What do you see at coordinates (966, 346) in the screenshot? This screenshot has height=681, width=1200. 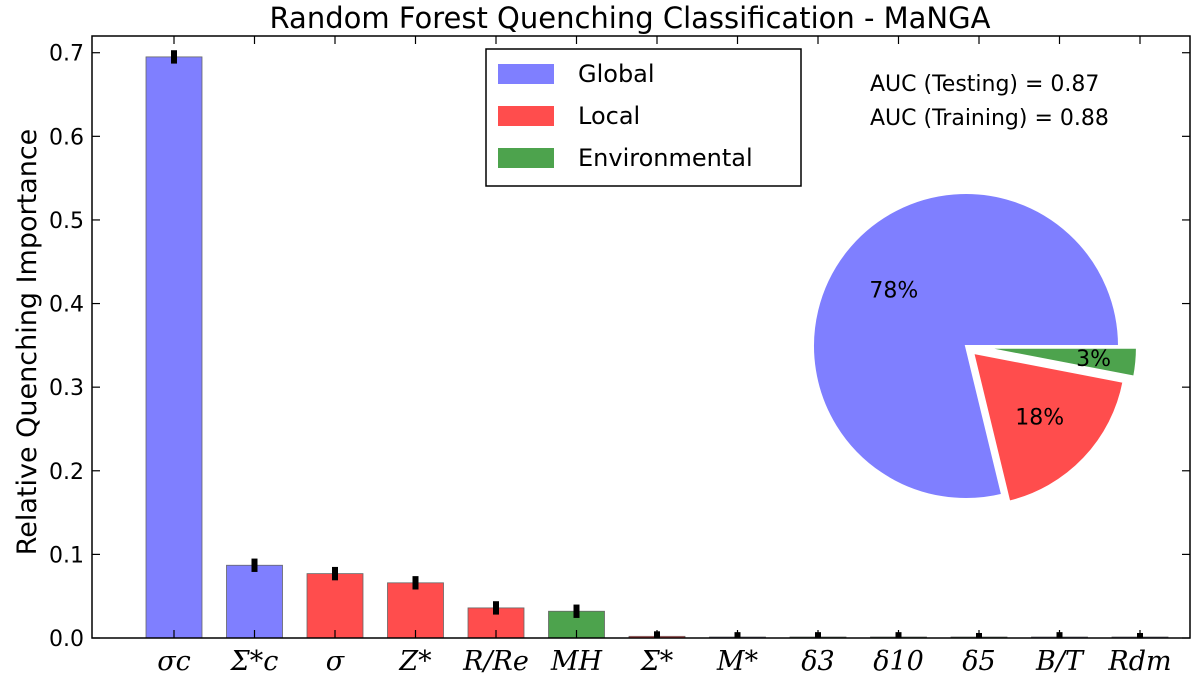 I see `pie-slice-global` at bounding box center [966, 346].